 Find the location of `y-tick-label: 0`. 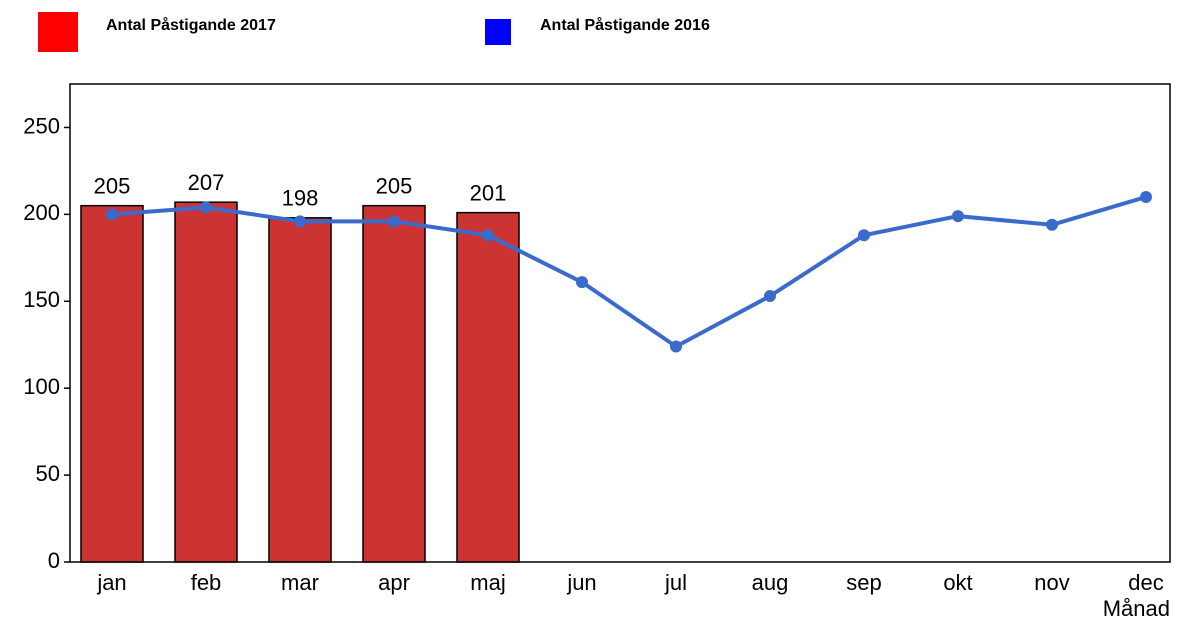

y-tick-label: 0 is located at coordinates (54, 560).